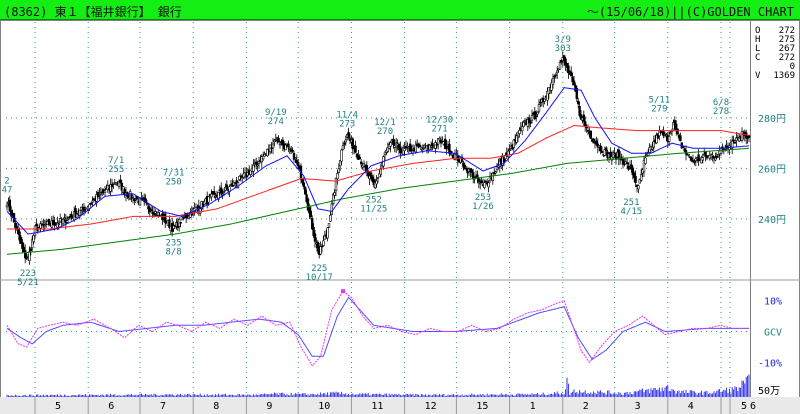 This screenshot has width=800, height=414. What do you see at coordinates (319, 278) in the screenshot?
I see `annotation-bottom: 10/17` at bounding box center [319, 278].